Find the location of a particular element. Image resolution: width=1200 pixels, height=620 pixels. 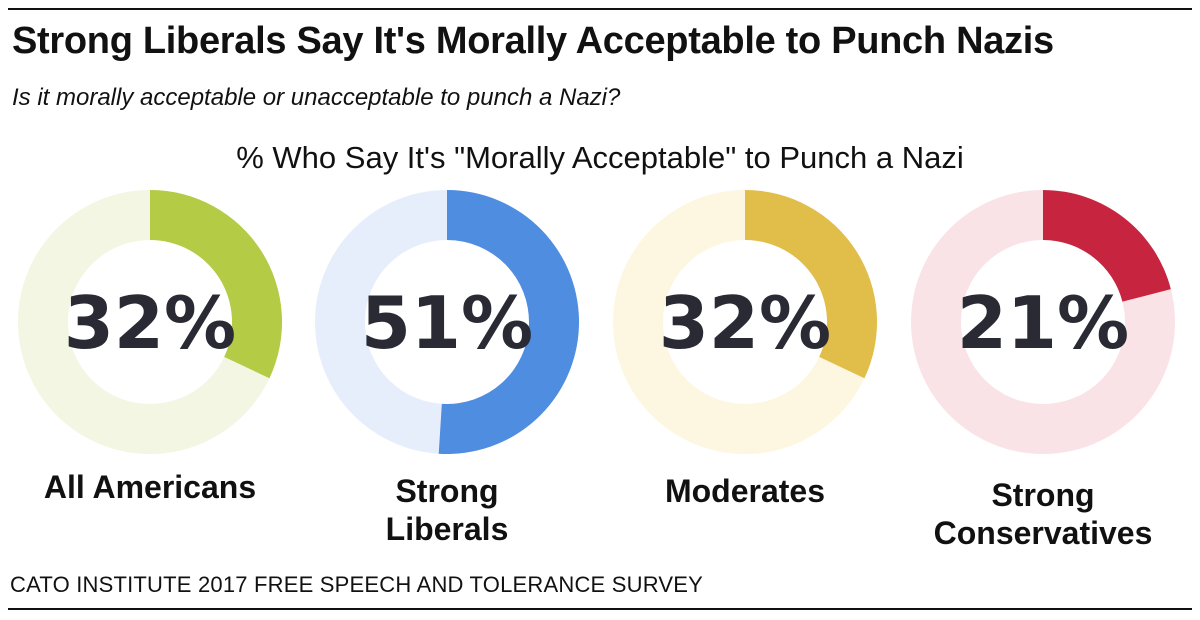

value-label-strong-liberals: 51% is located at coordinates (447, 323).